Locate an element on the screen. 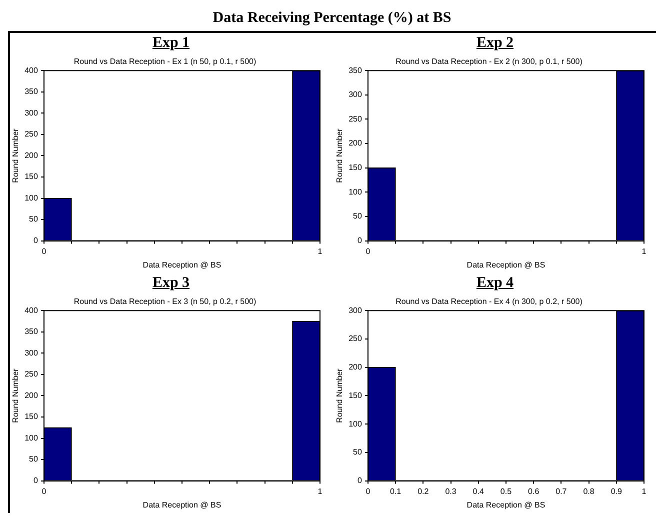  chart-title: Exp 3 is located at coordinates (171, 284).